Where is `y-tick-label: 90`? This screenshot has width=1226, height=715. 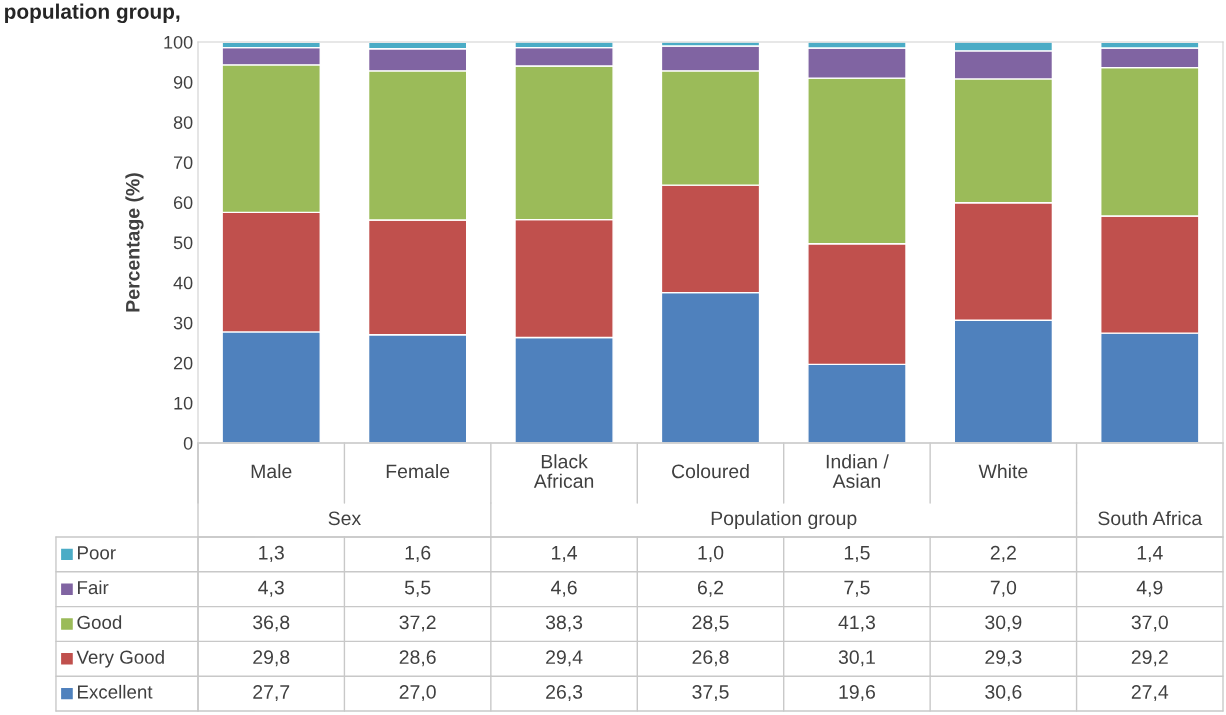
y-tick-label: 90 is located at coordinates (183, 82).